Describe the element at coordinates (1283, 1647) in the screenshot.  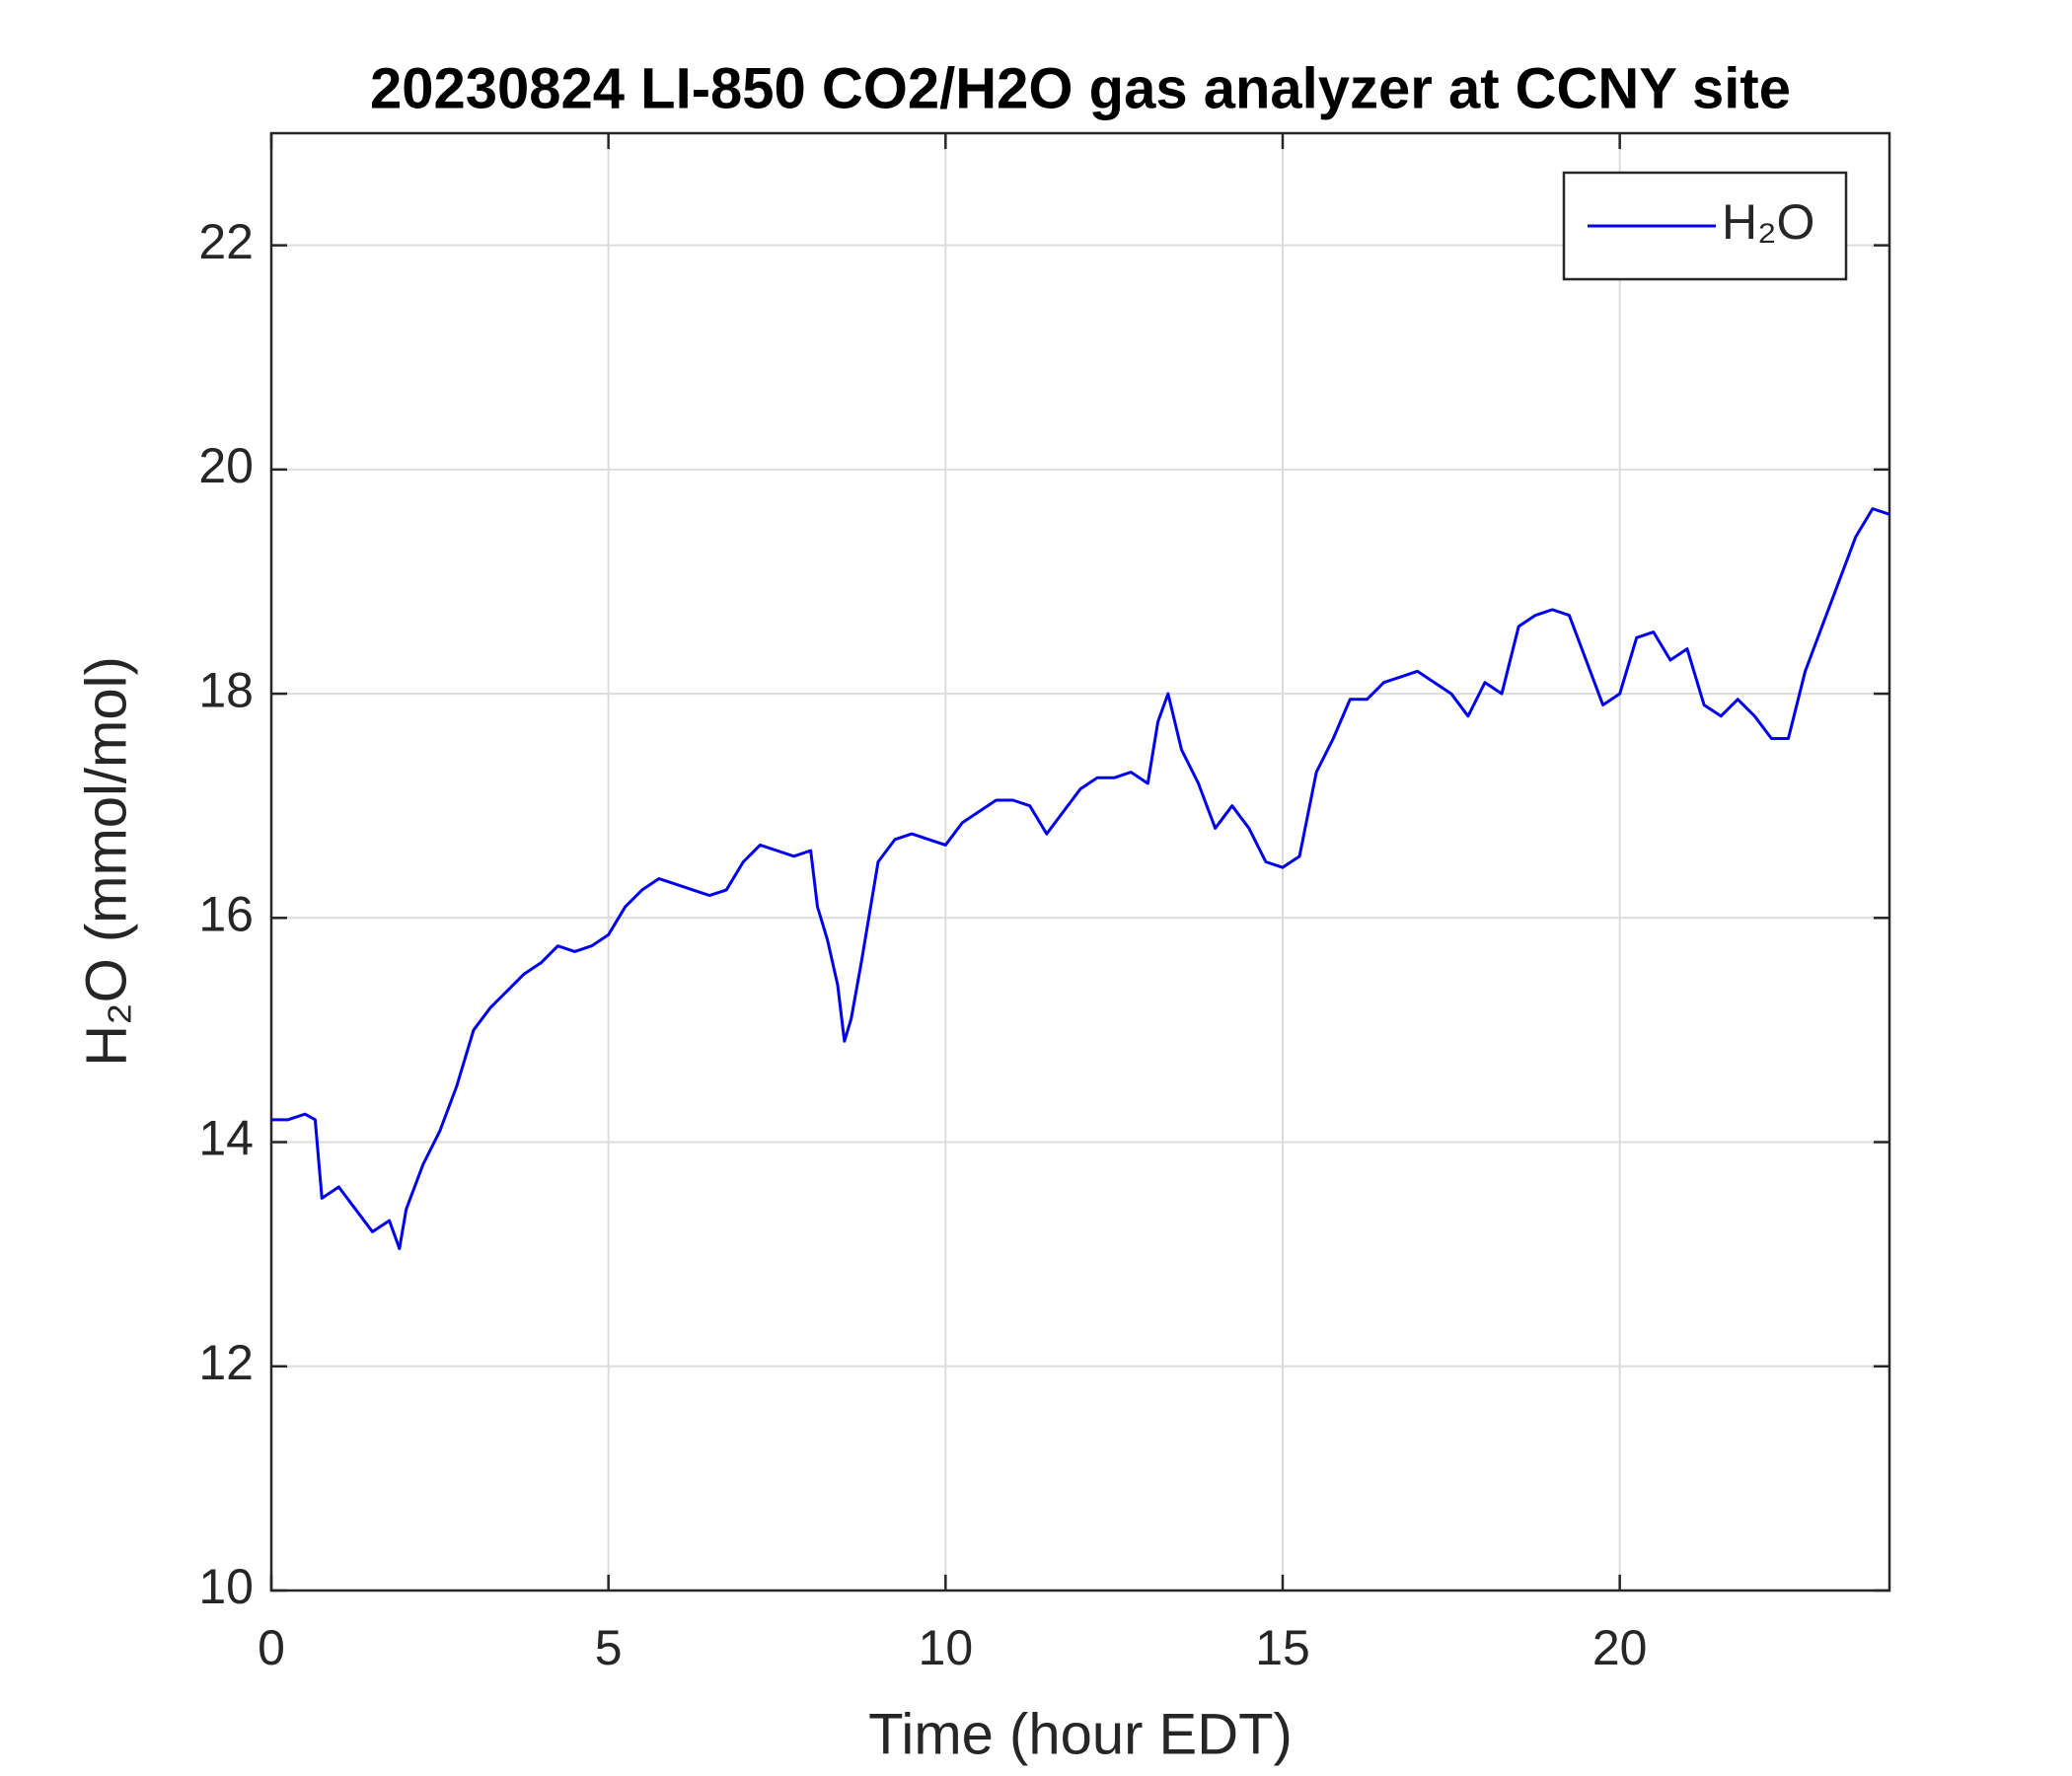
I see `x-tick-label: 15` at that location.